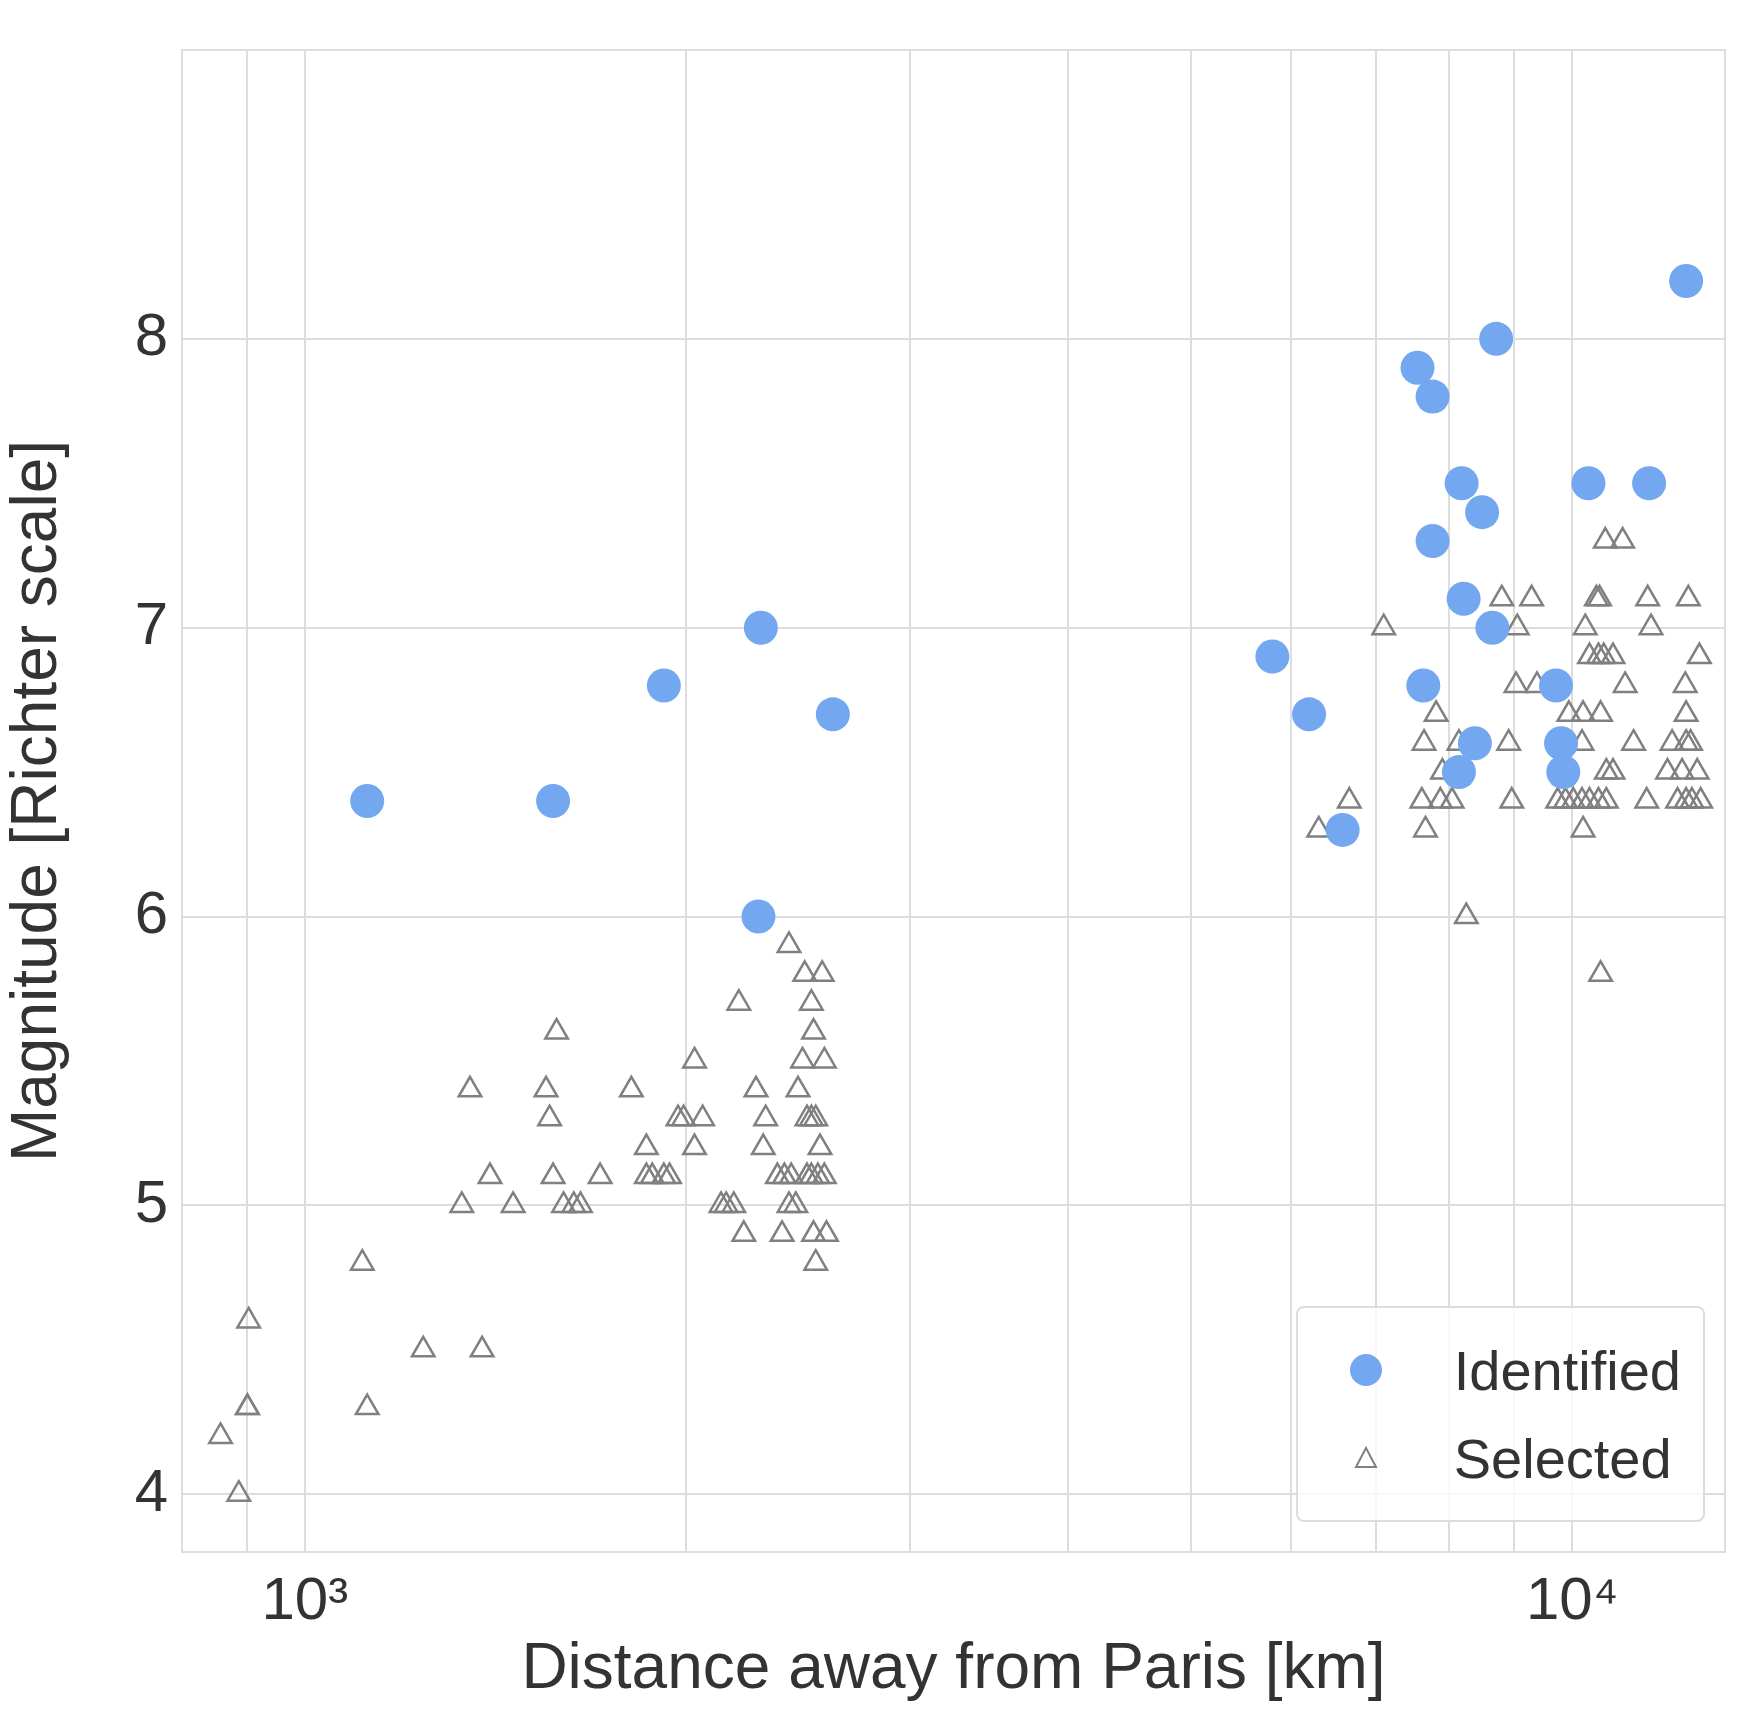 This screenshot has height=1717, width=1742. What do you see at coordinates (953, 1666) in the screenshot?
I see `x-axis-title: Distance away from Paris [km]` at bounding box center [953, 1666].